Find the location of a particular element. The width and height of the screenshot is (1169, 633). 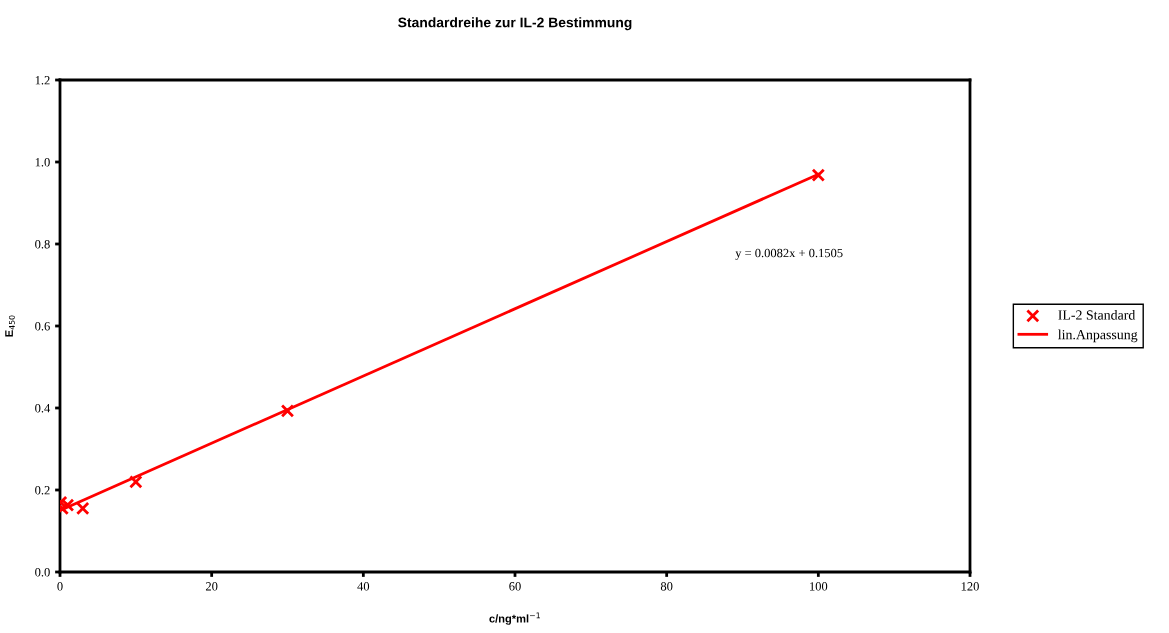

x-tick-label: 100 is located at coordinates (819, 586).